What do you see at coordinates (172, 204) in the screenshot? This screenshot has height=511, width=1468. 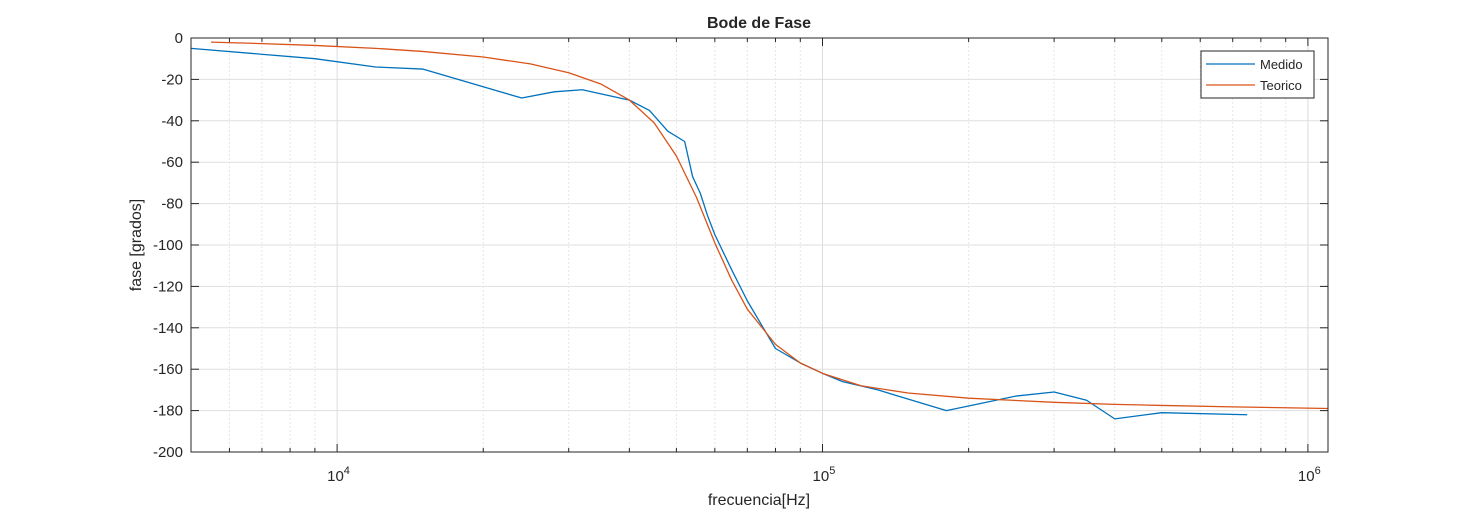 I see `y-tick-label: -80` at bounding box center [172, 204].